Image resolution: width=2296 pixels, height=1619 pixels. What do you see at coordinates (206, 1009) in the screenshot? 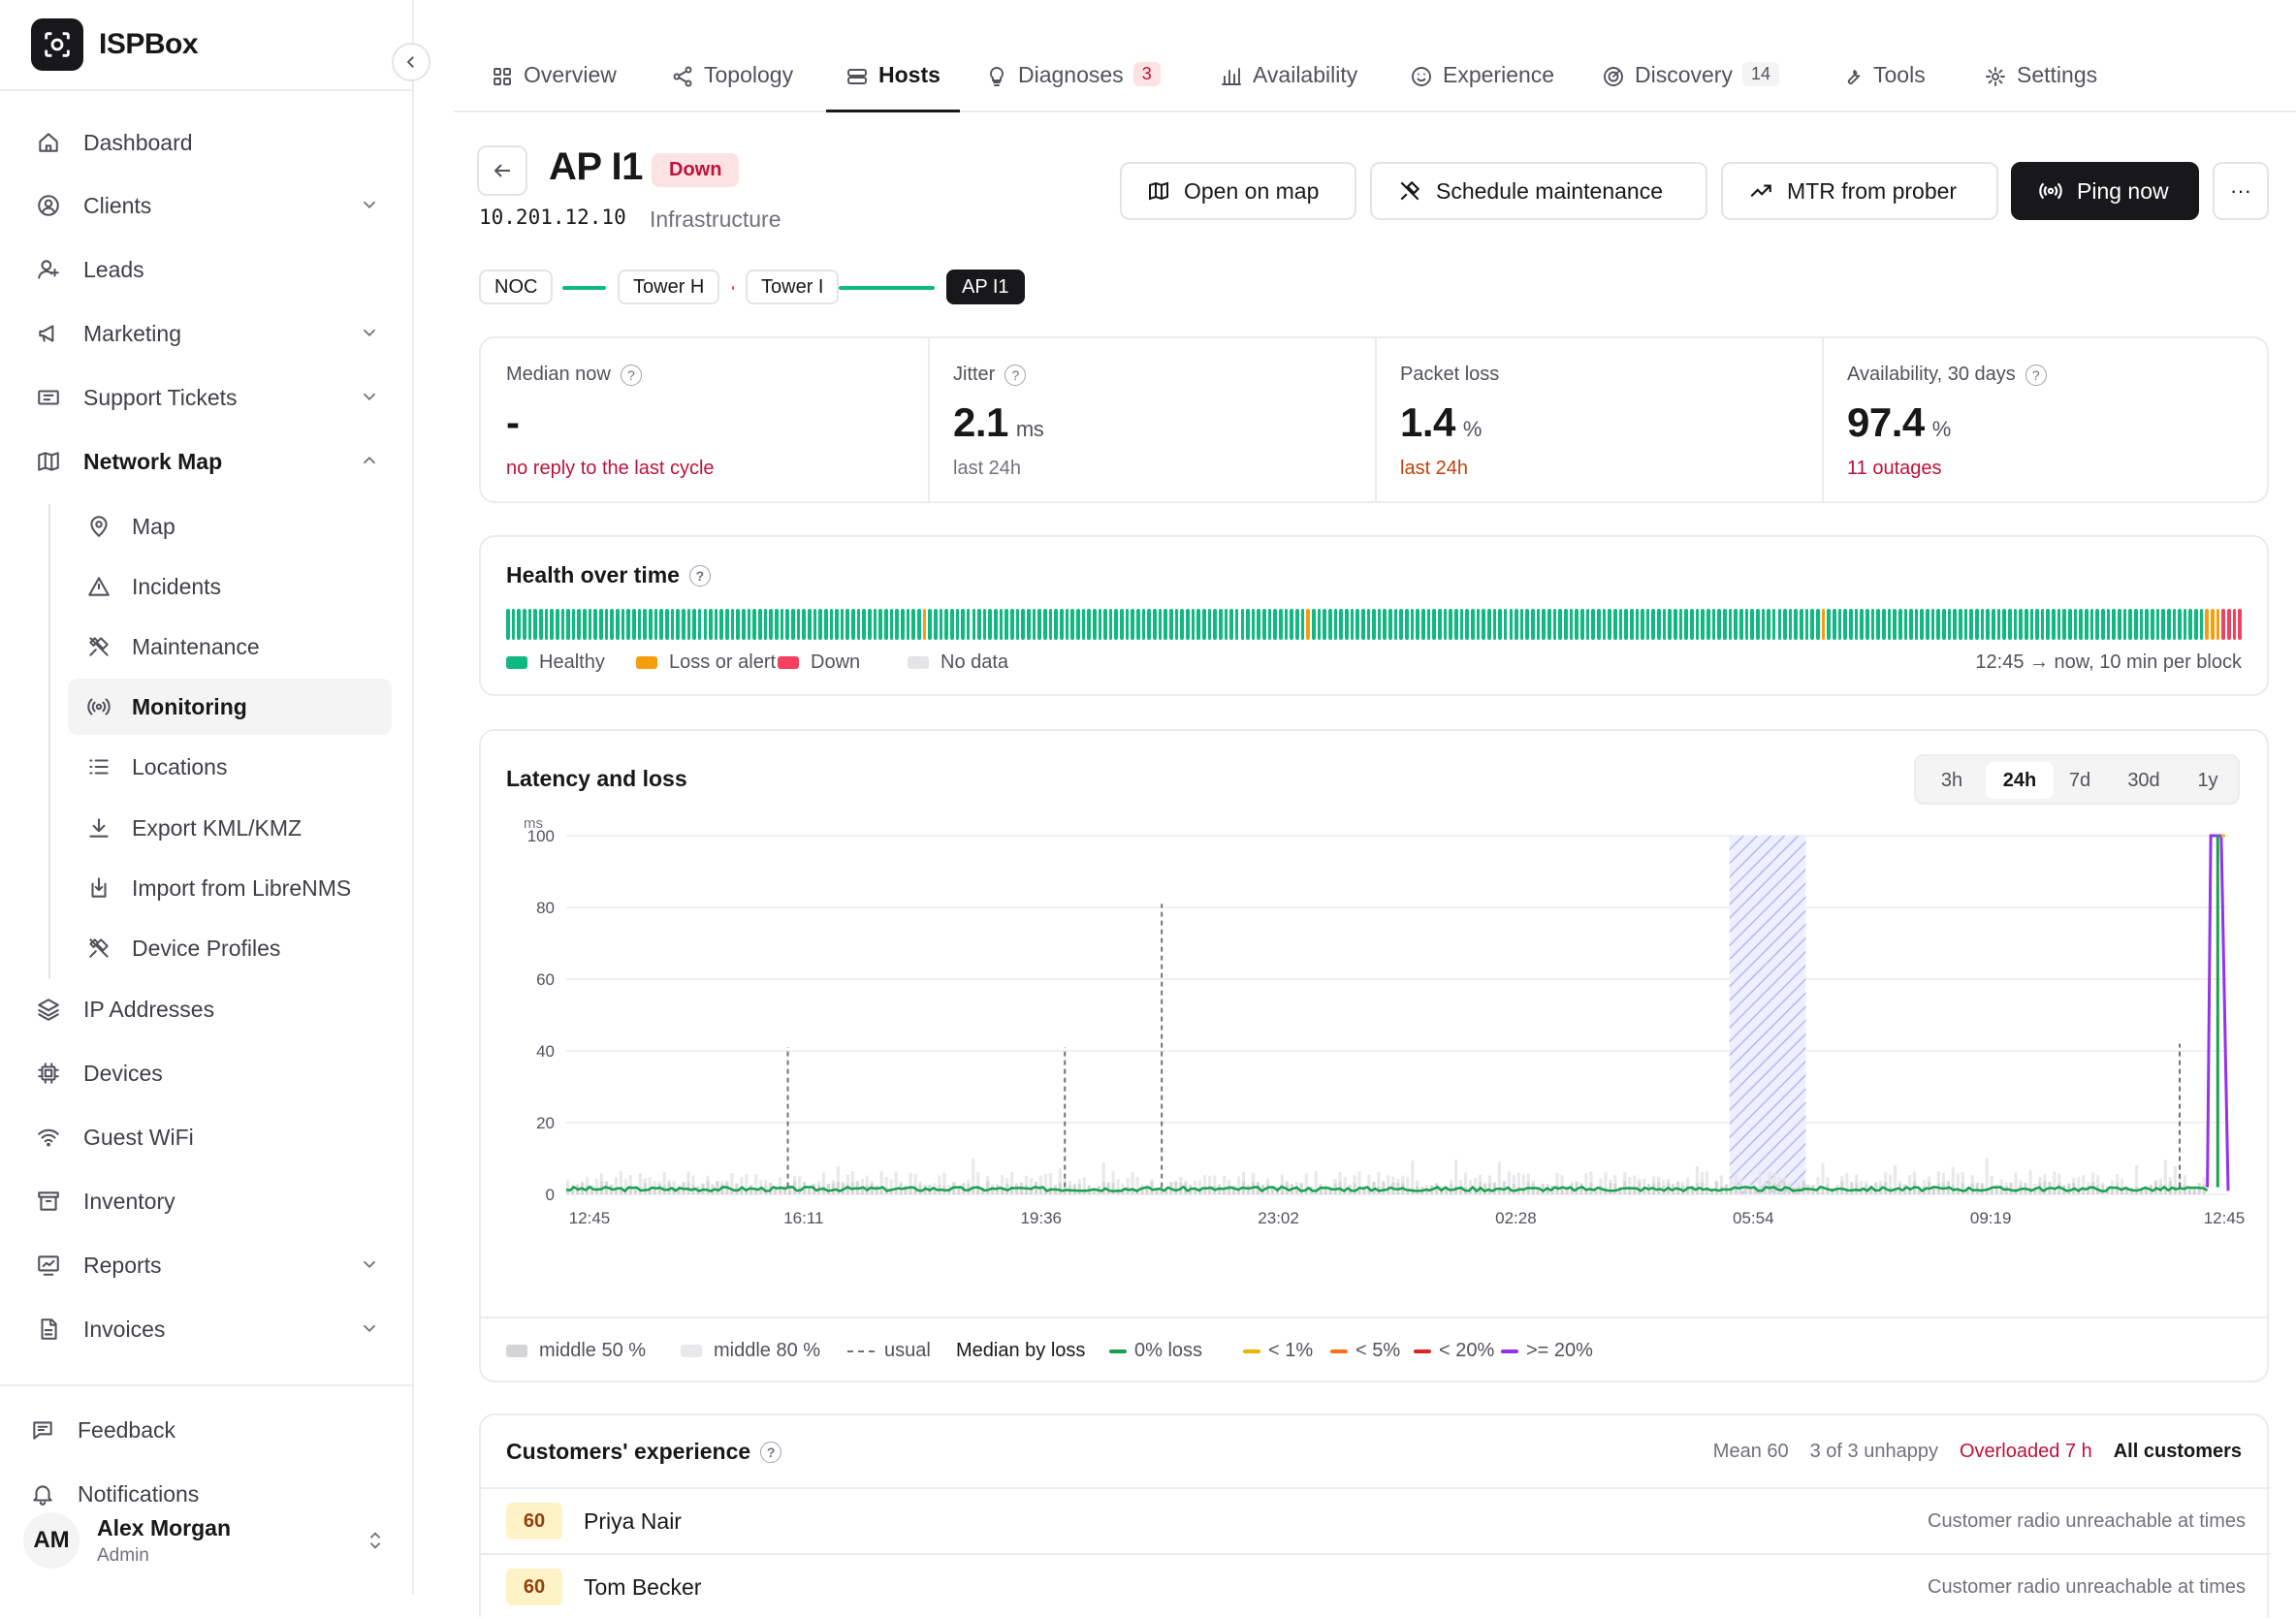
I see `sidebar-item-ip-addresses: IP Addresses` at bounding box center [206, 1009].